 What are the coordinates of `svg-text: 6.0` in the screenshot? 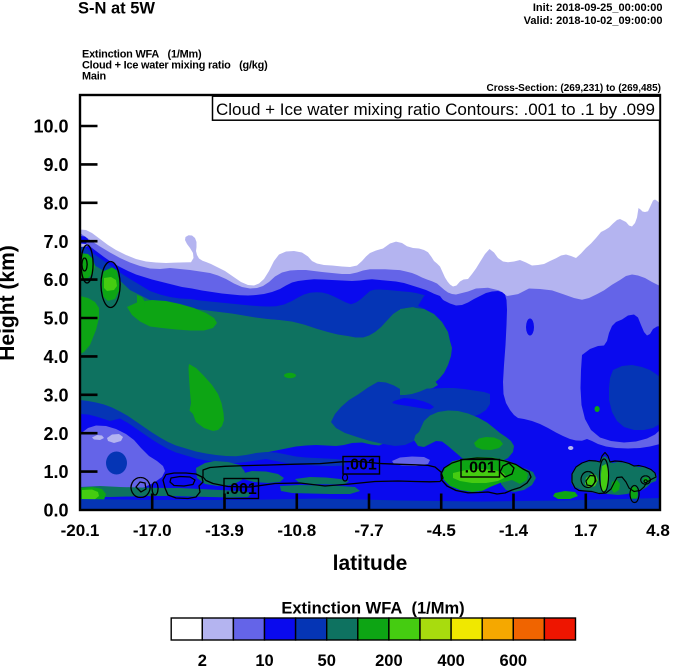 It's located at (55, 280).